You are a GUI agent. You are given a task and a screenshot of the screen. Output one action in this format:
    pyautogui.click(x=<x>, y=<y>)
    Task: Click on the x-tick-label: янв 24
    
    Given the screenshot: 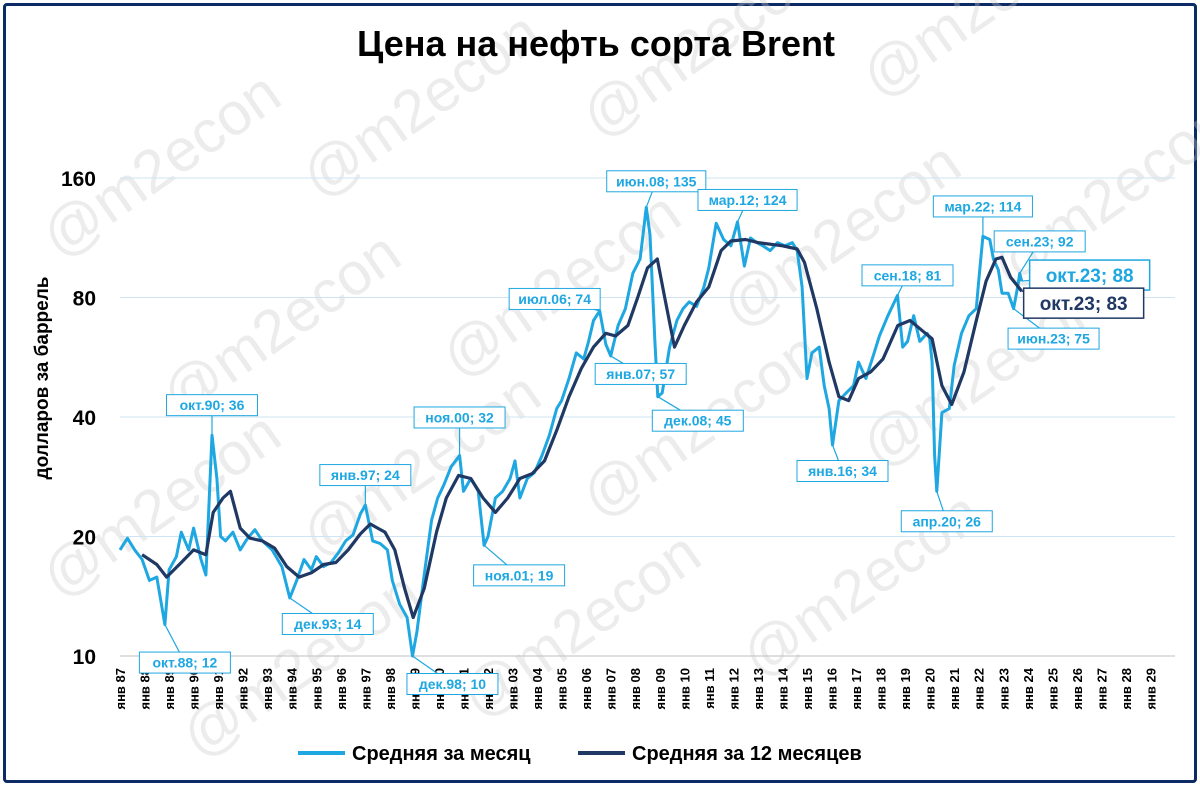 What is the action you would take?
    pyautogui.click(x=1028, y=688)
    